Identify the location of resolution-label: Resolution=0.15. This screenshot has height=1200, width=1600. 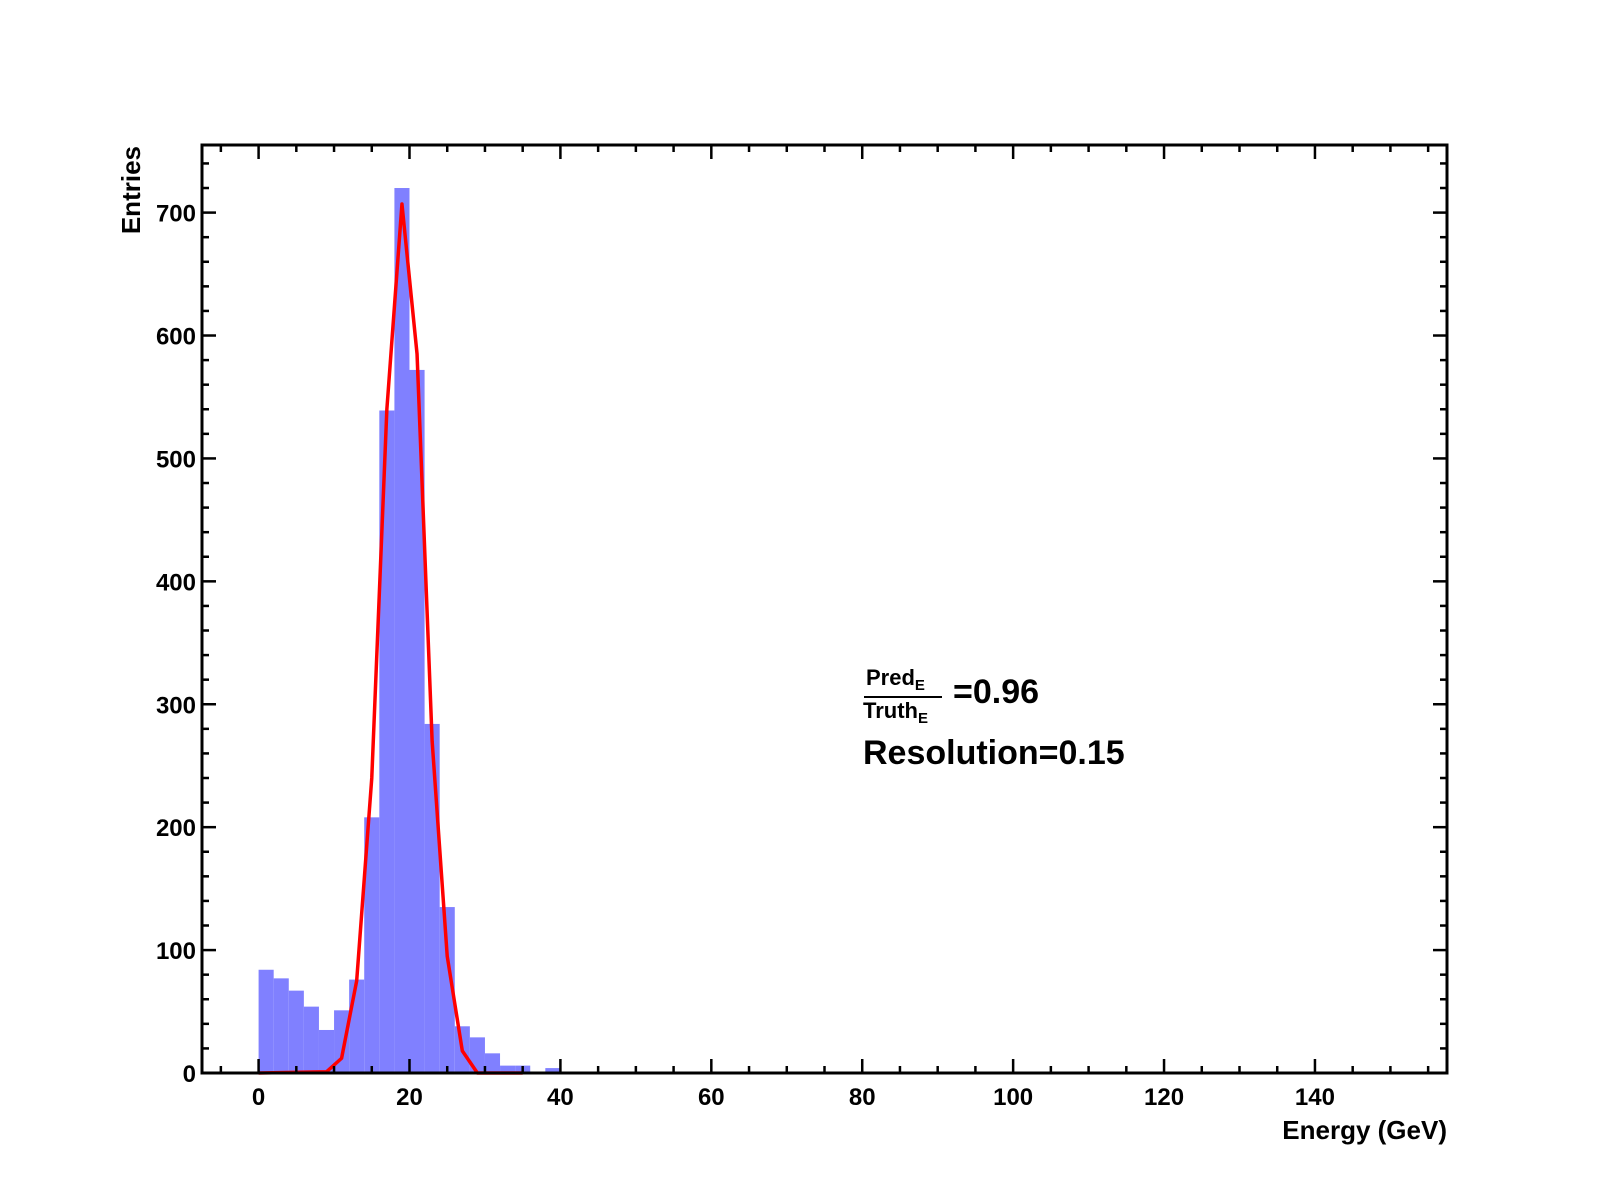
(994, 753).